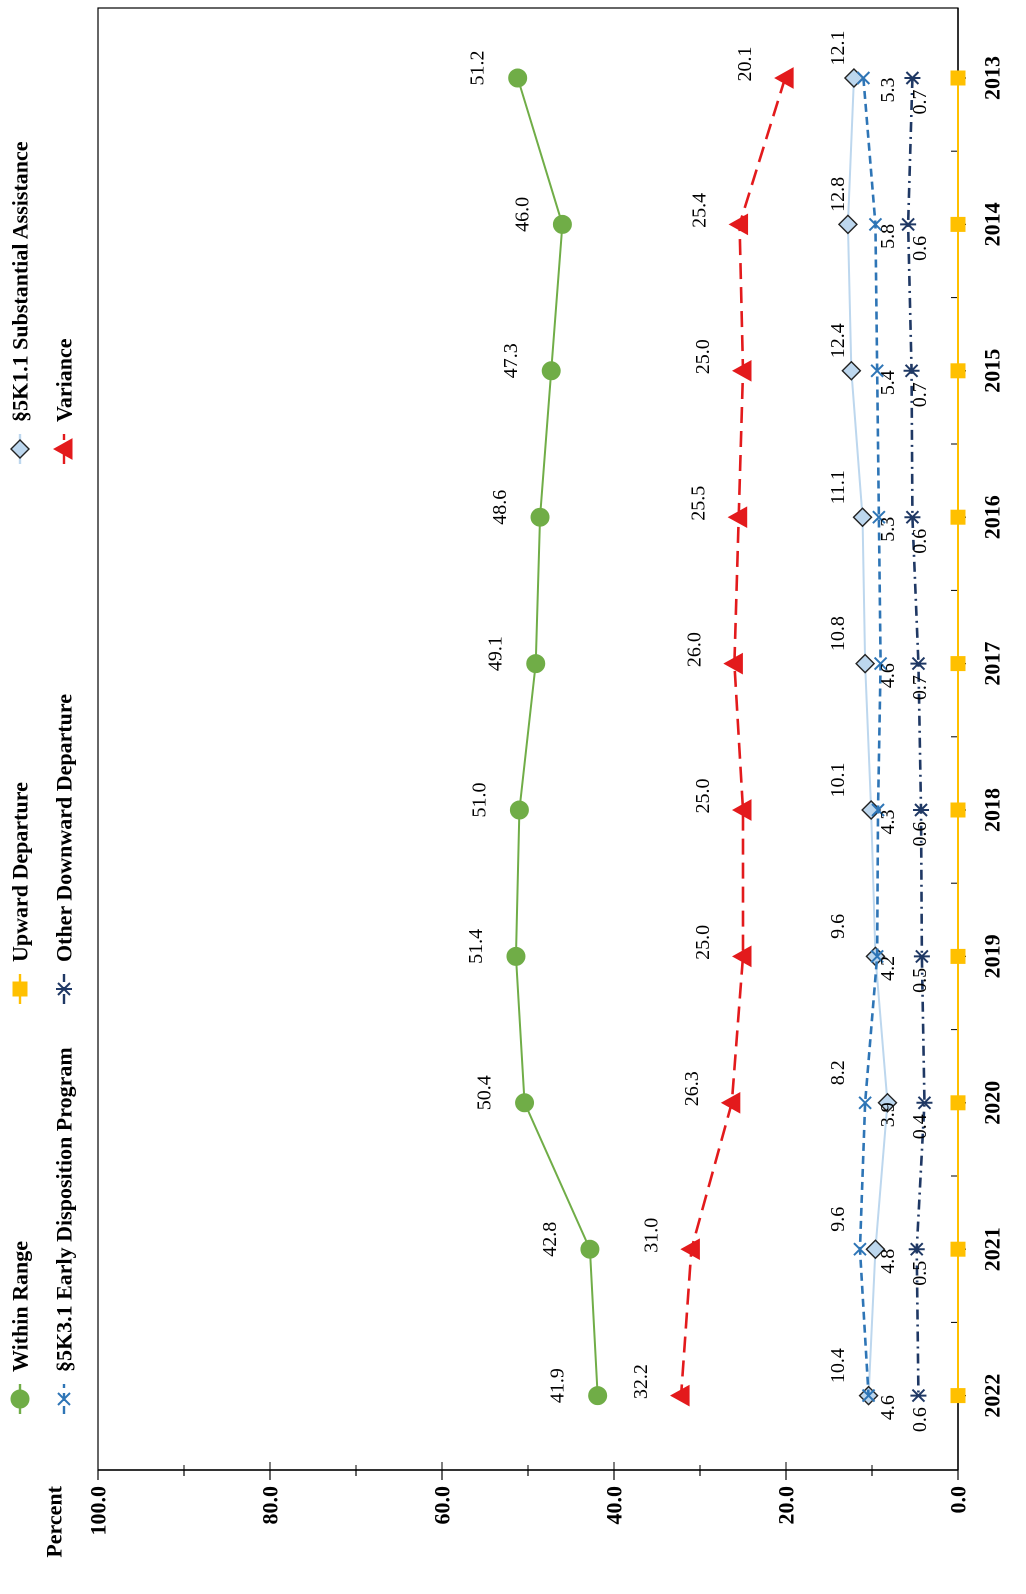 This screenshot has width=1026, height=1594. What do you see at coordinates (500, 507) in the screenshot?
I see `data-label: 48.6` at bounding box center [500, 507].